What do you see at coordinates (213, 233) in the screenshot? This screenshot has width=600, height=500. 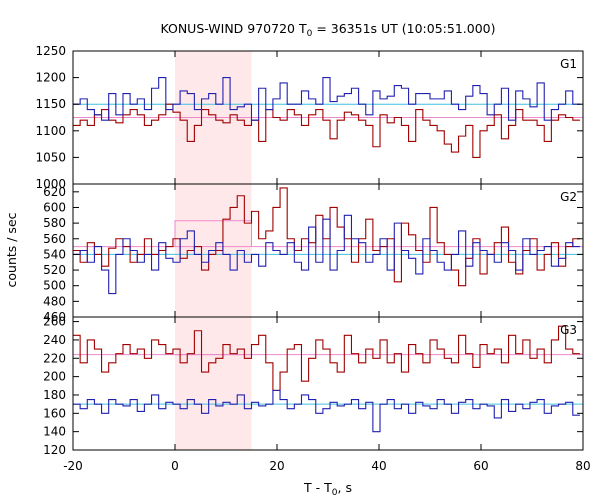 I see `interval-average-step` at bounding box center [213, 233].